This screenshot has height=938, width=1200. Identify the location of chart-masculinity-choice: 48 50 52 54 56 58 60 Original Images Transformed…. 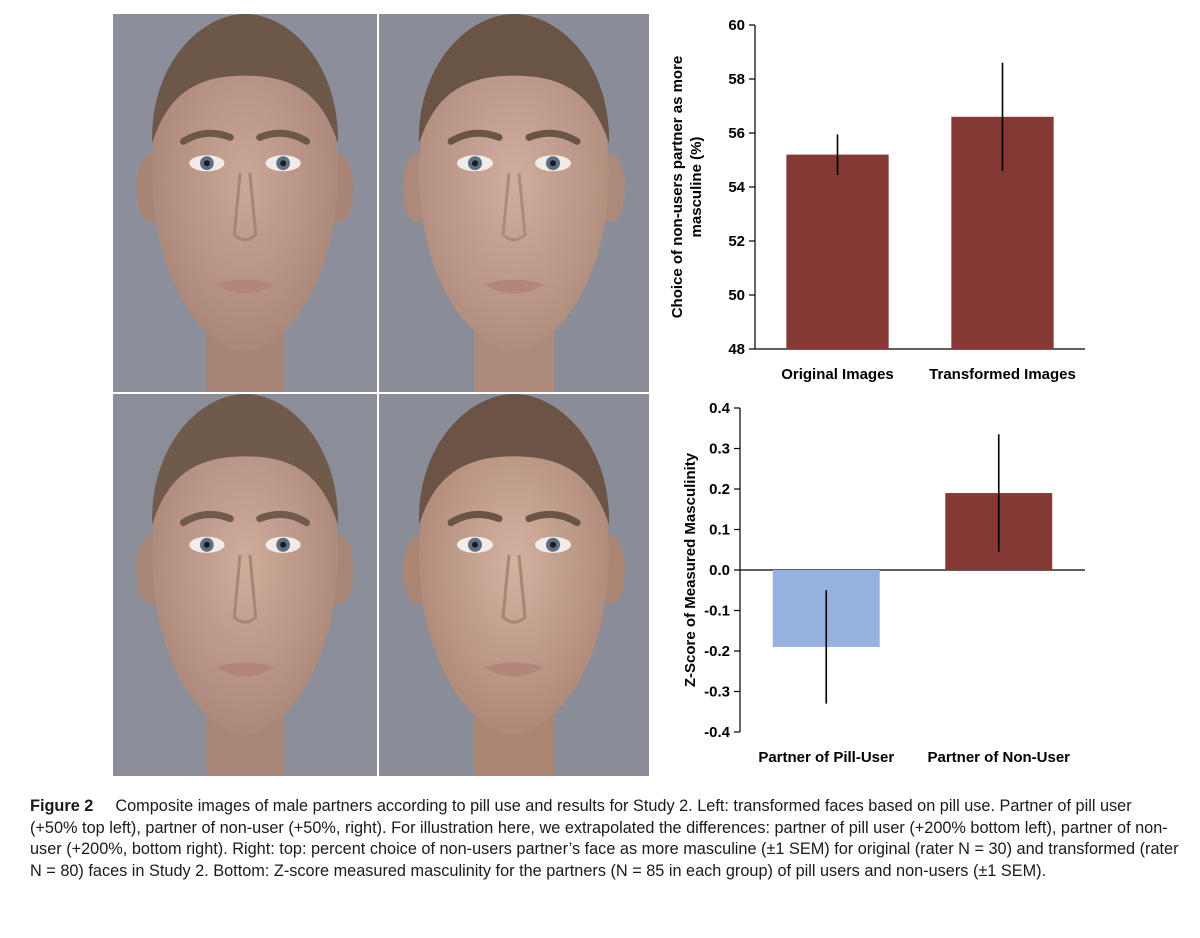
(877, 200).